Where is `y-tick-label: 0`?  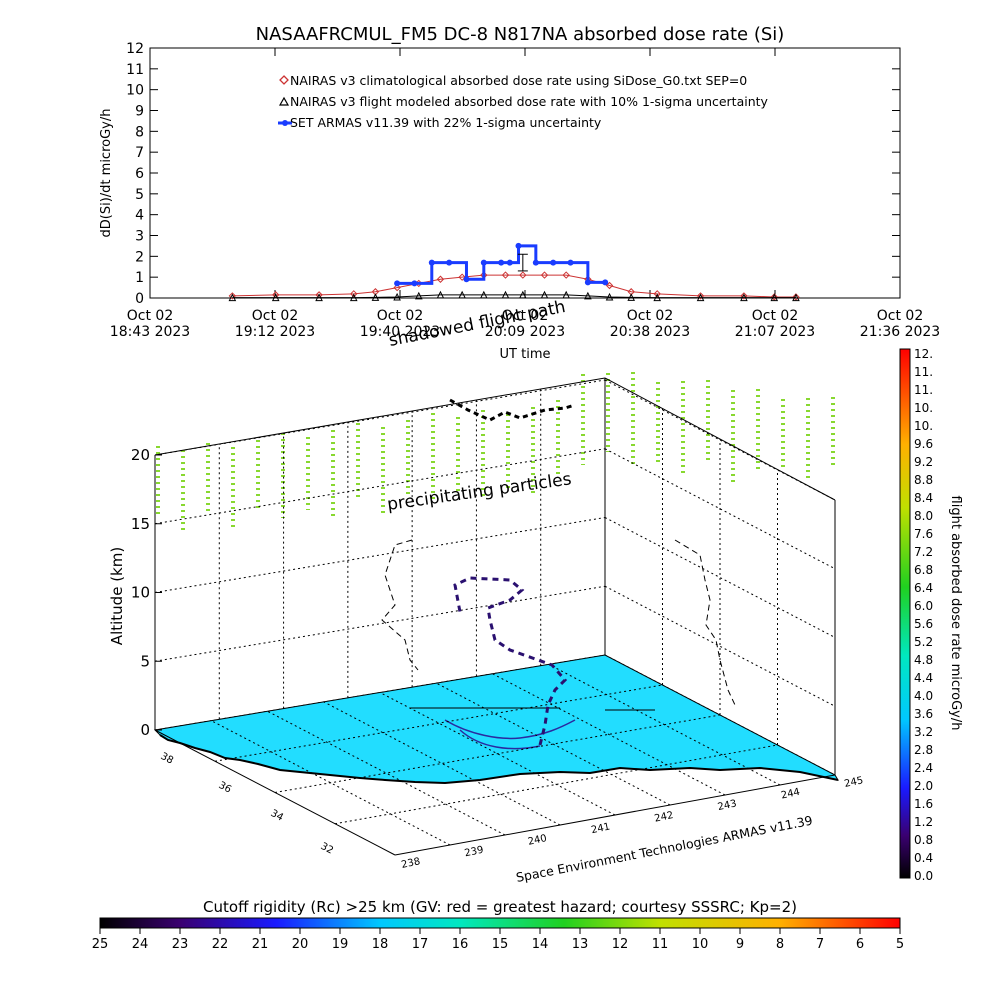 y-tick-label: 0 is located at coordinates (139, 299).